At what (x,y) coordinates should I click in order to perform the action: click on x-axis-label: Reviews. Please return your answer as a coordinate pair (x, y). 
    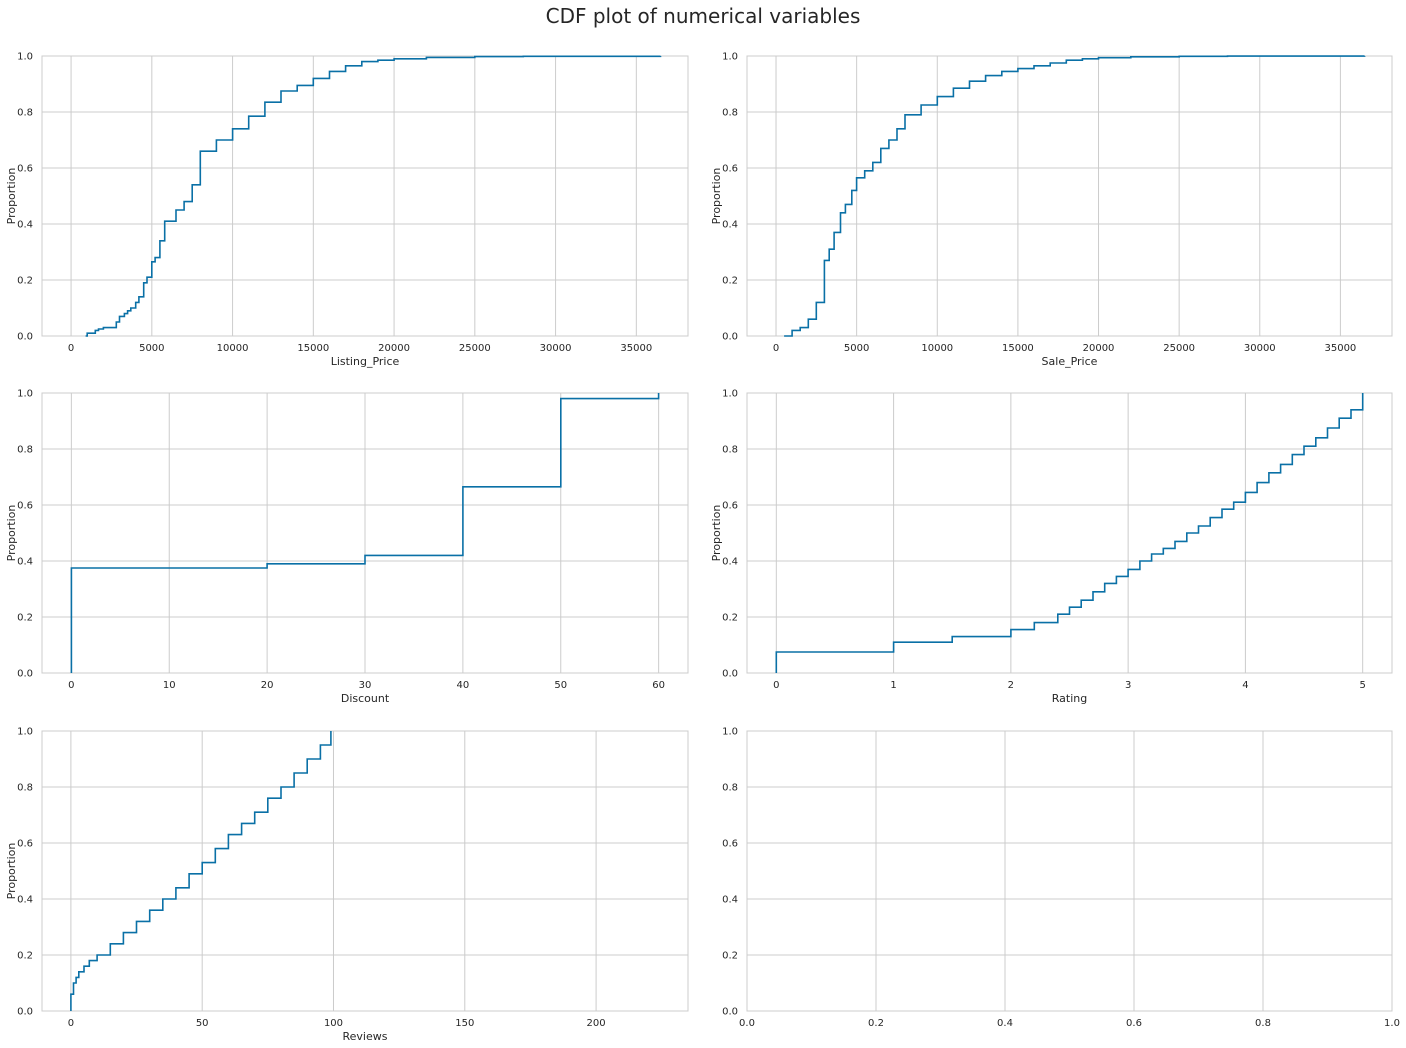
    Looking at the image, I should click on (365, 1036).